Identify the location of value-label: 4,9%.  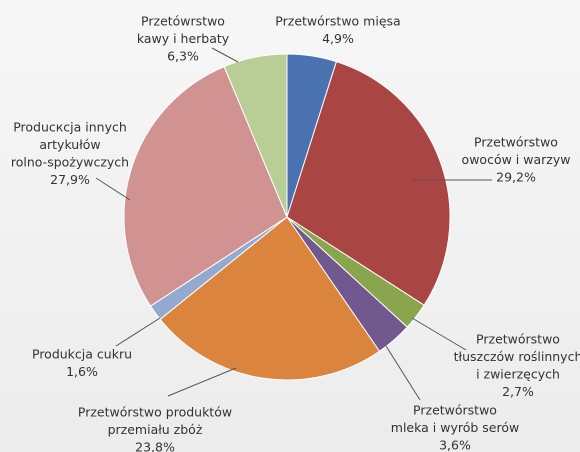
(338, 38).